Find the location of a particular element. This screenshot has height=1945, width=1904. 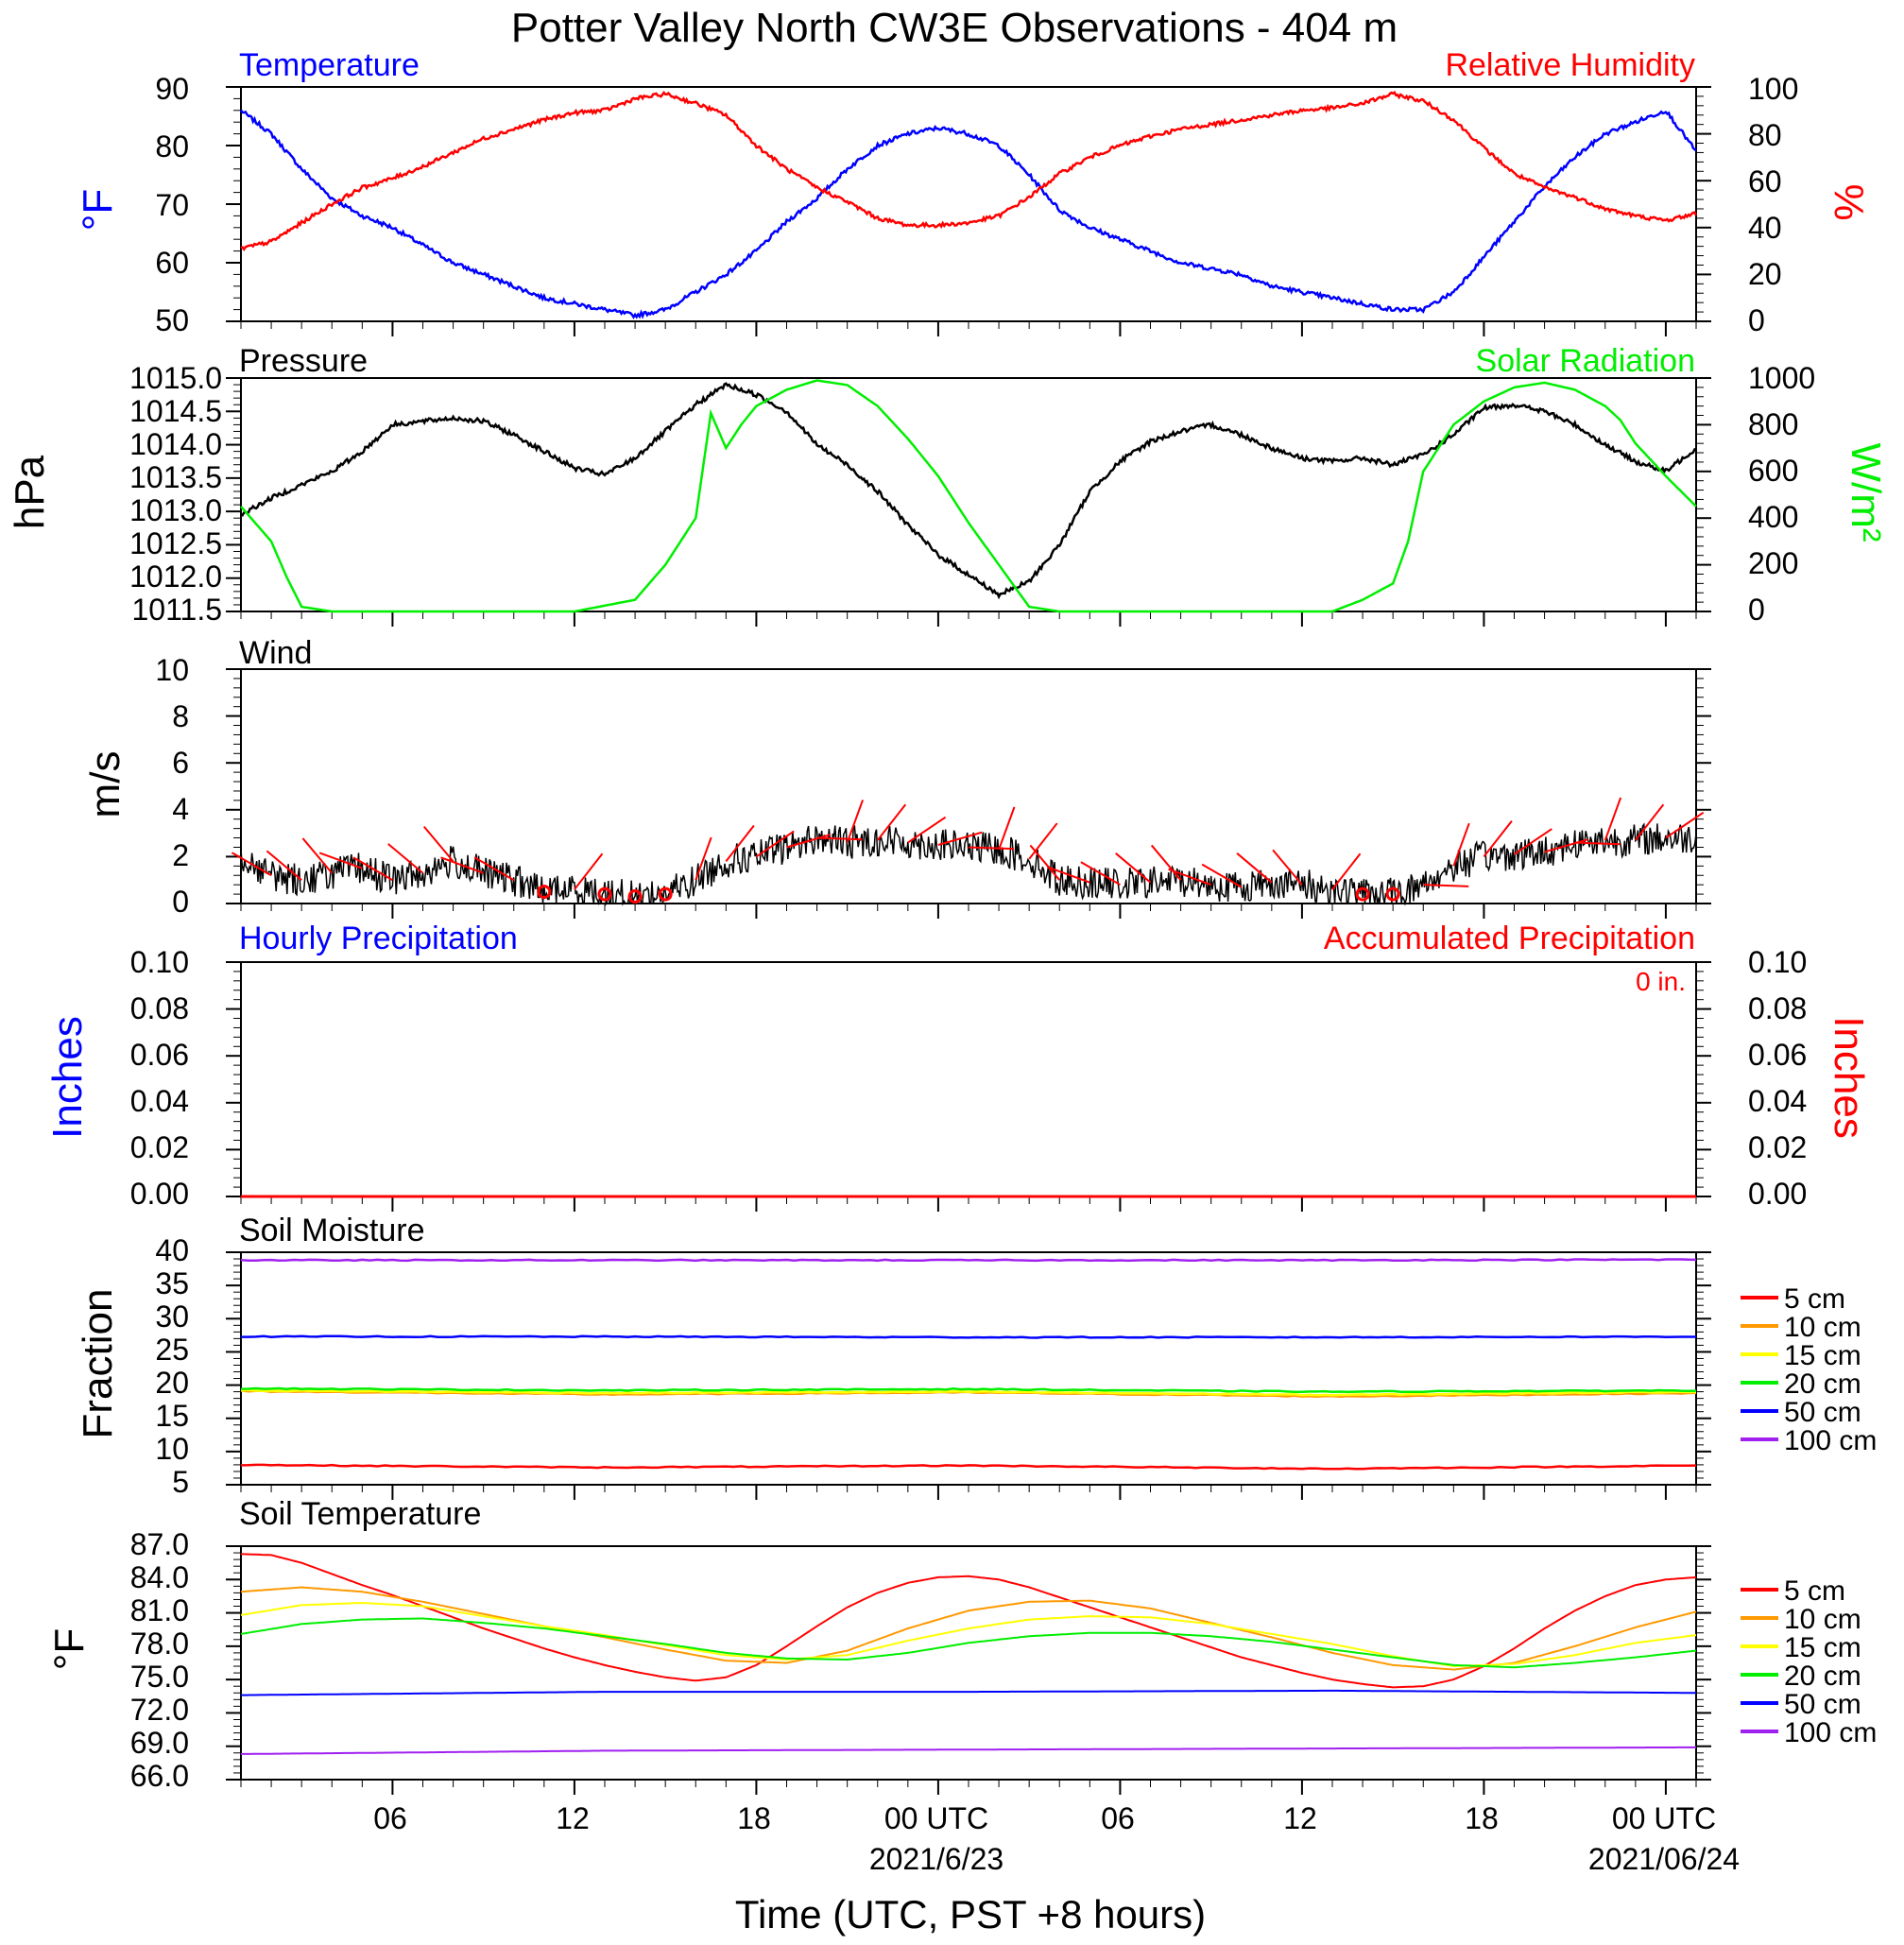

accum-precip-total: 0 in. is located at coordinates (1661, 982).